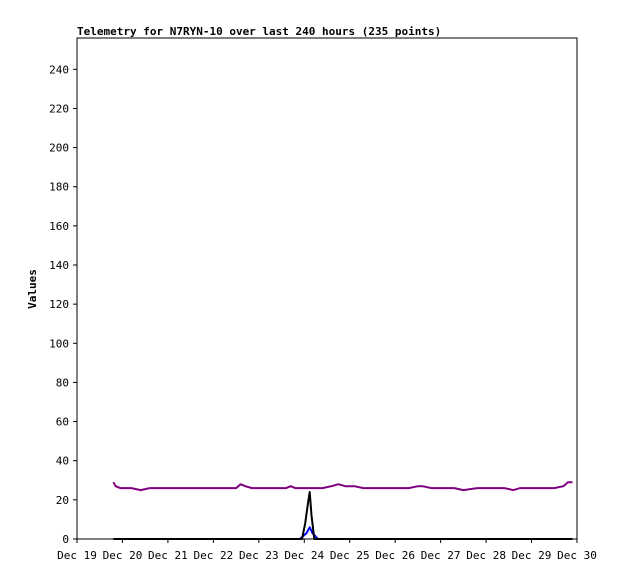  Describe the element at coordinates (532, 555) in the screenshot. I see `x-tick-label: Dec 29` at that location.